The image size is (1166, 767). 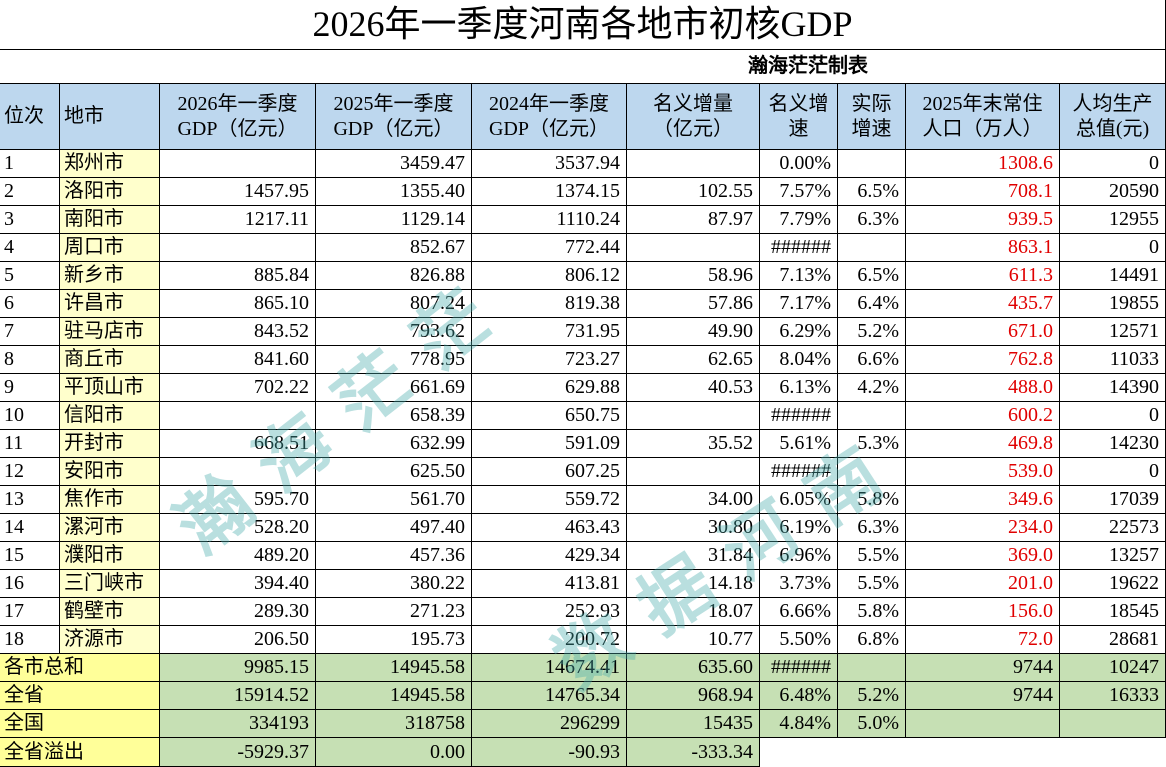 What do you see at coordinates (983, 528) in the screenshot?
I see `data-cell: 234.0` at bounding box center [983, 528].